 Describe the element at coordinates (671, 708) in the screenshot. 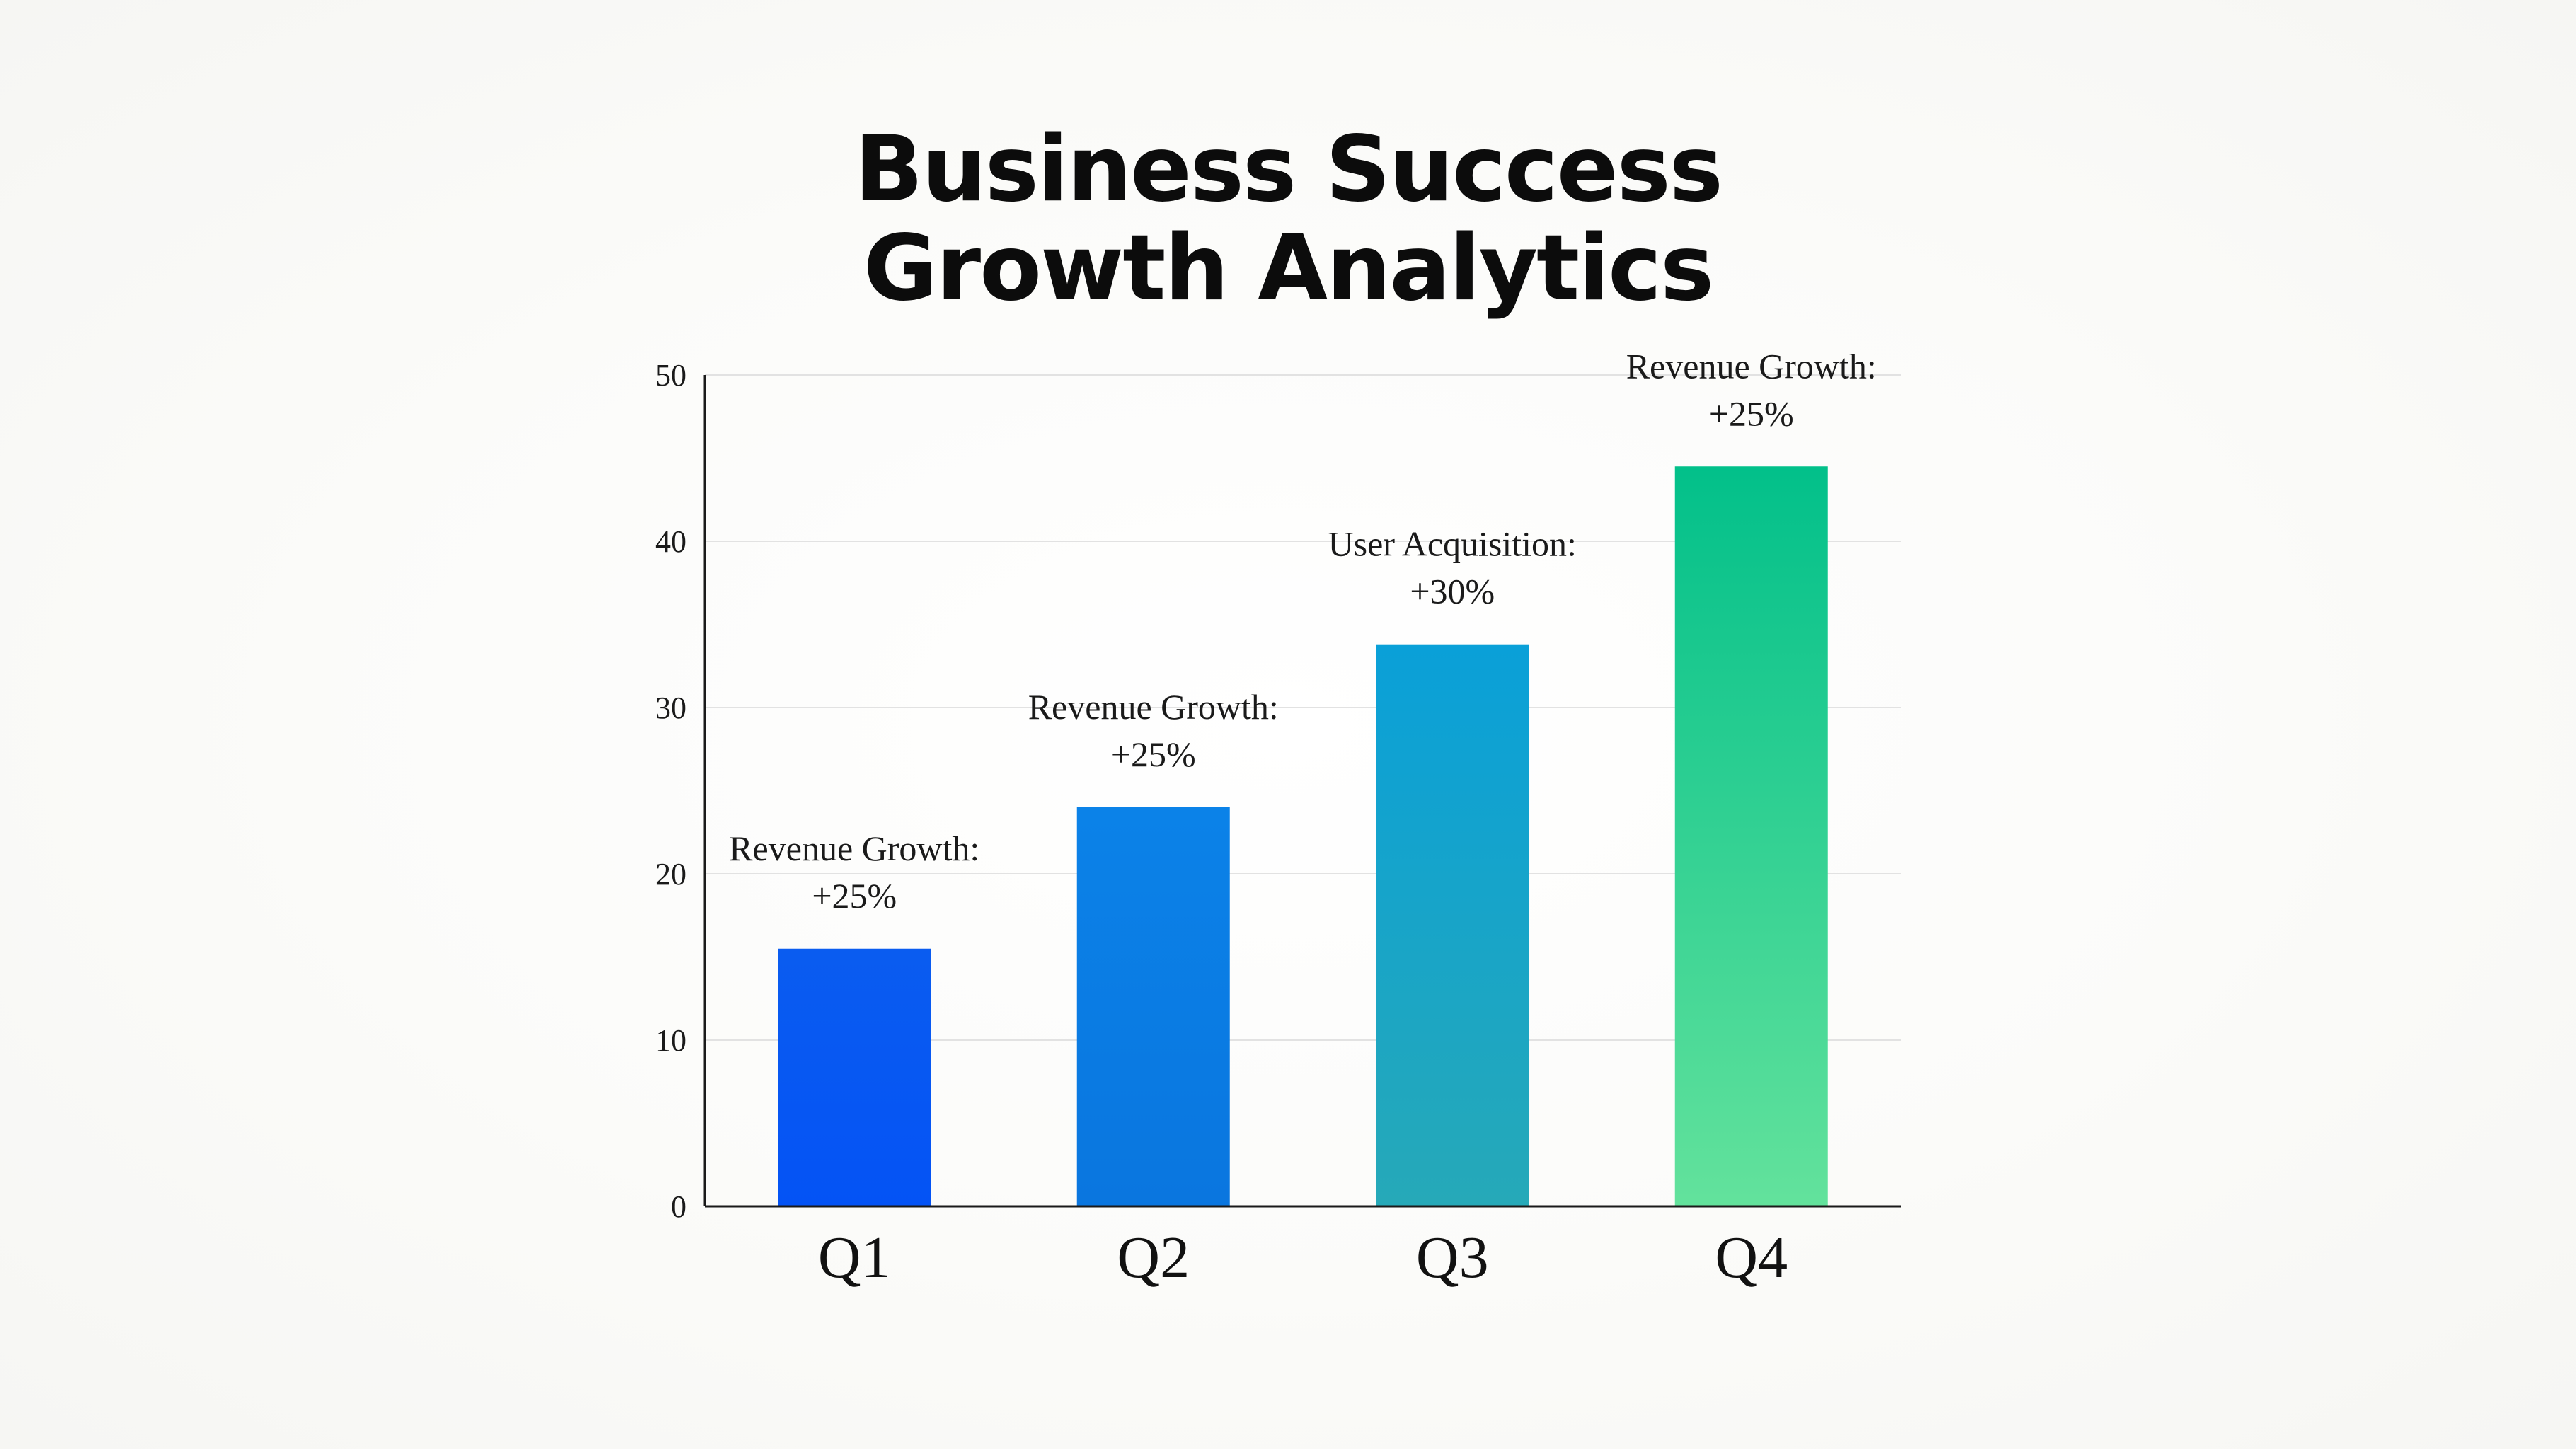

I see `y-tick-label: 30` at that location.